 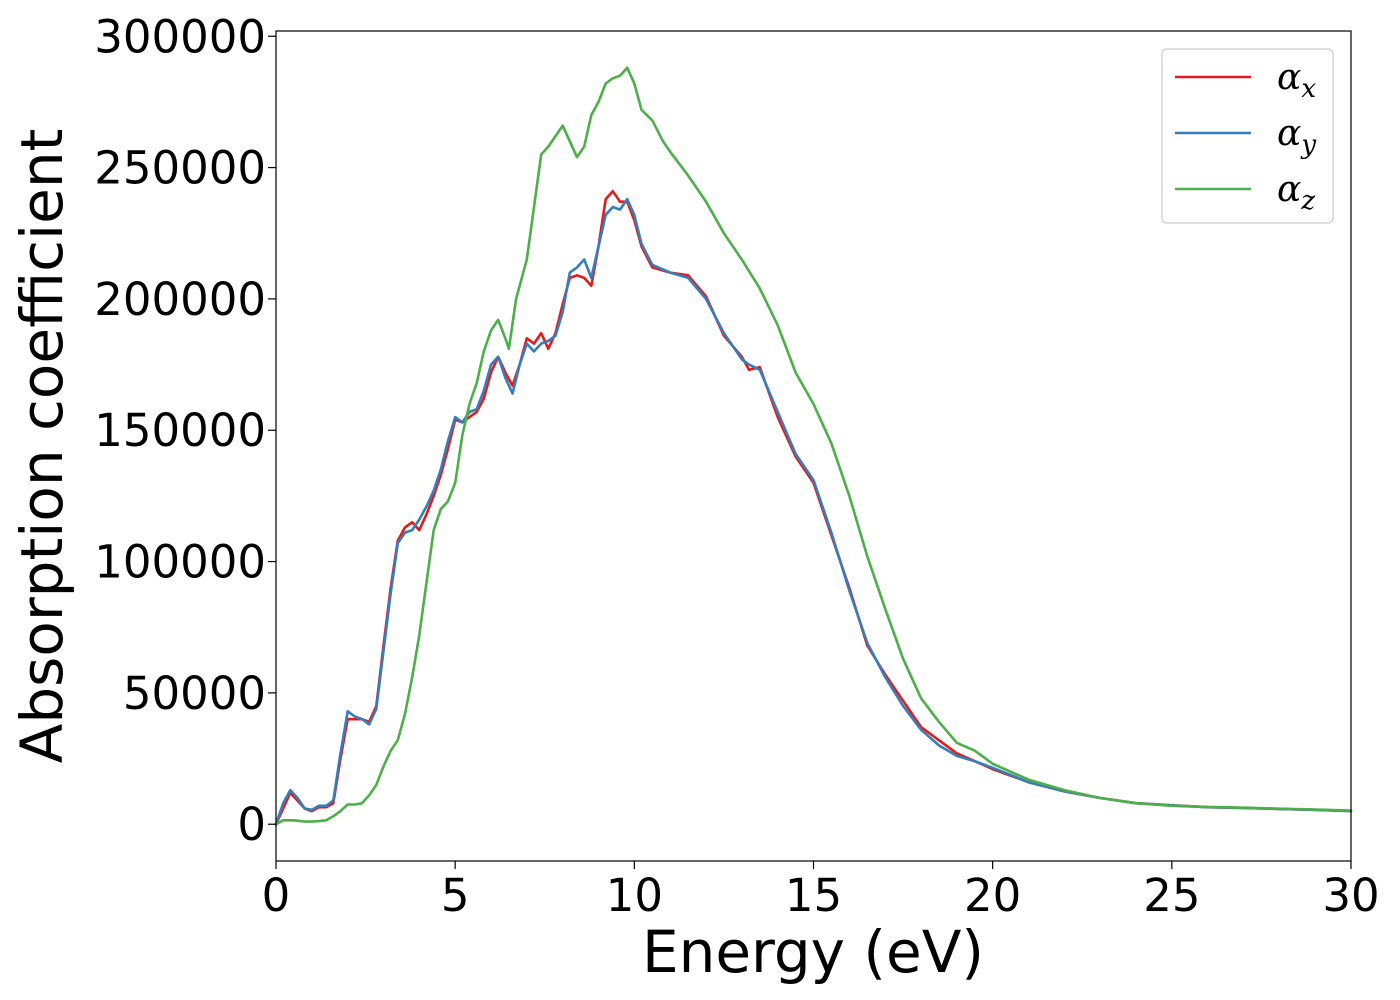 What do you see at coordinates (813, 952) in the screenshot?
I see `x-axis-title: Energy (eV)` at bounding box center [813, 952].